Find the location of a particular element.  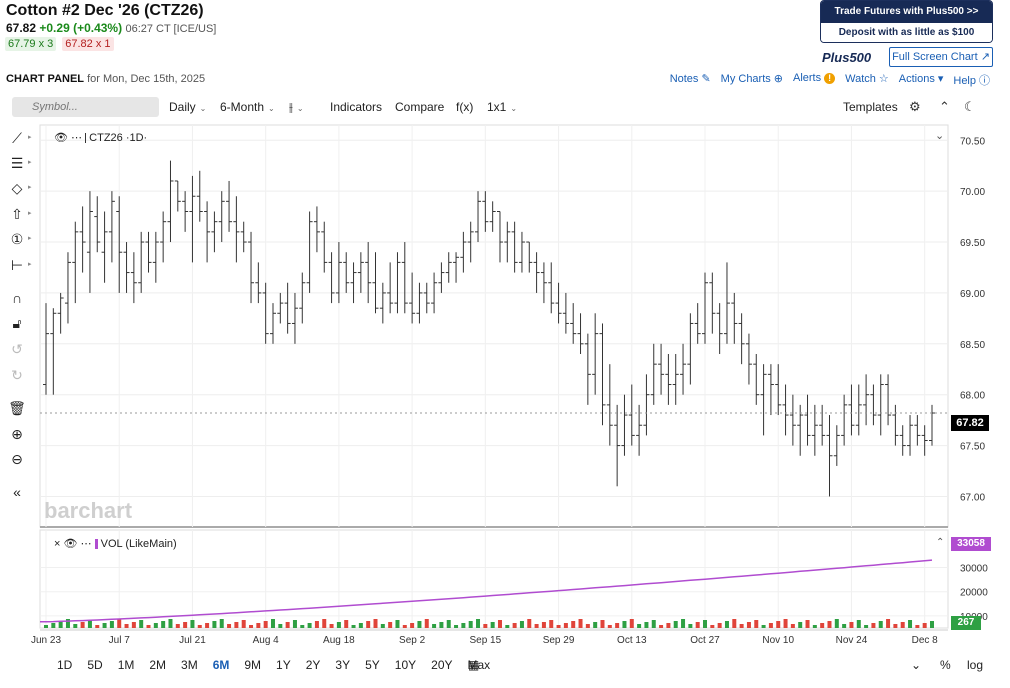

bid-badge: 67.79 x 3 is located at coordinates (31, 44).